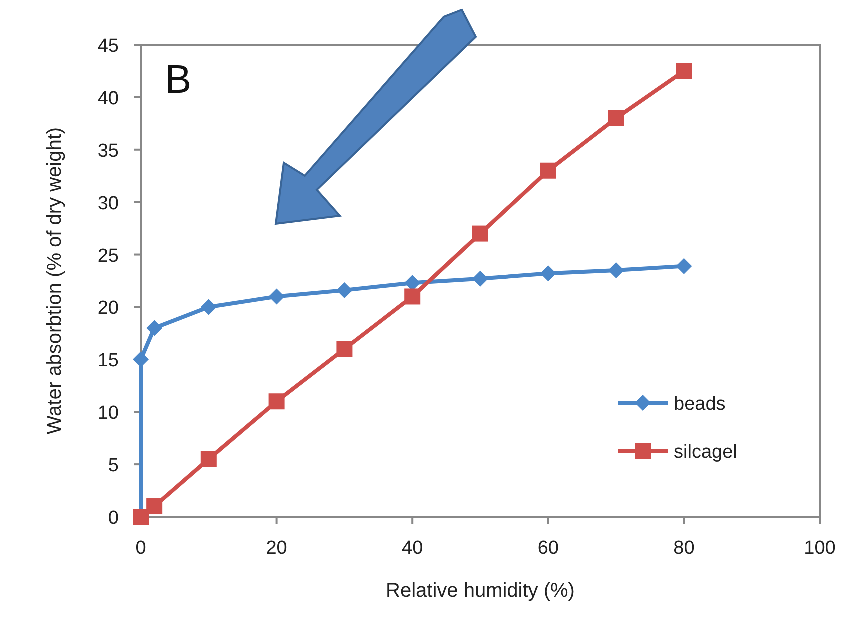 Image resolution: width=858 pixels, height=628 pixels. Describe the element at coordinates (113, 466) in the screenshot. I see `y-tick-label: 5` at that location.